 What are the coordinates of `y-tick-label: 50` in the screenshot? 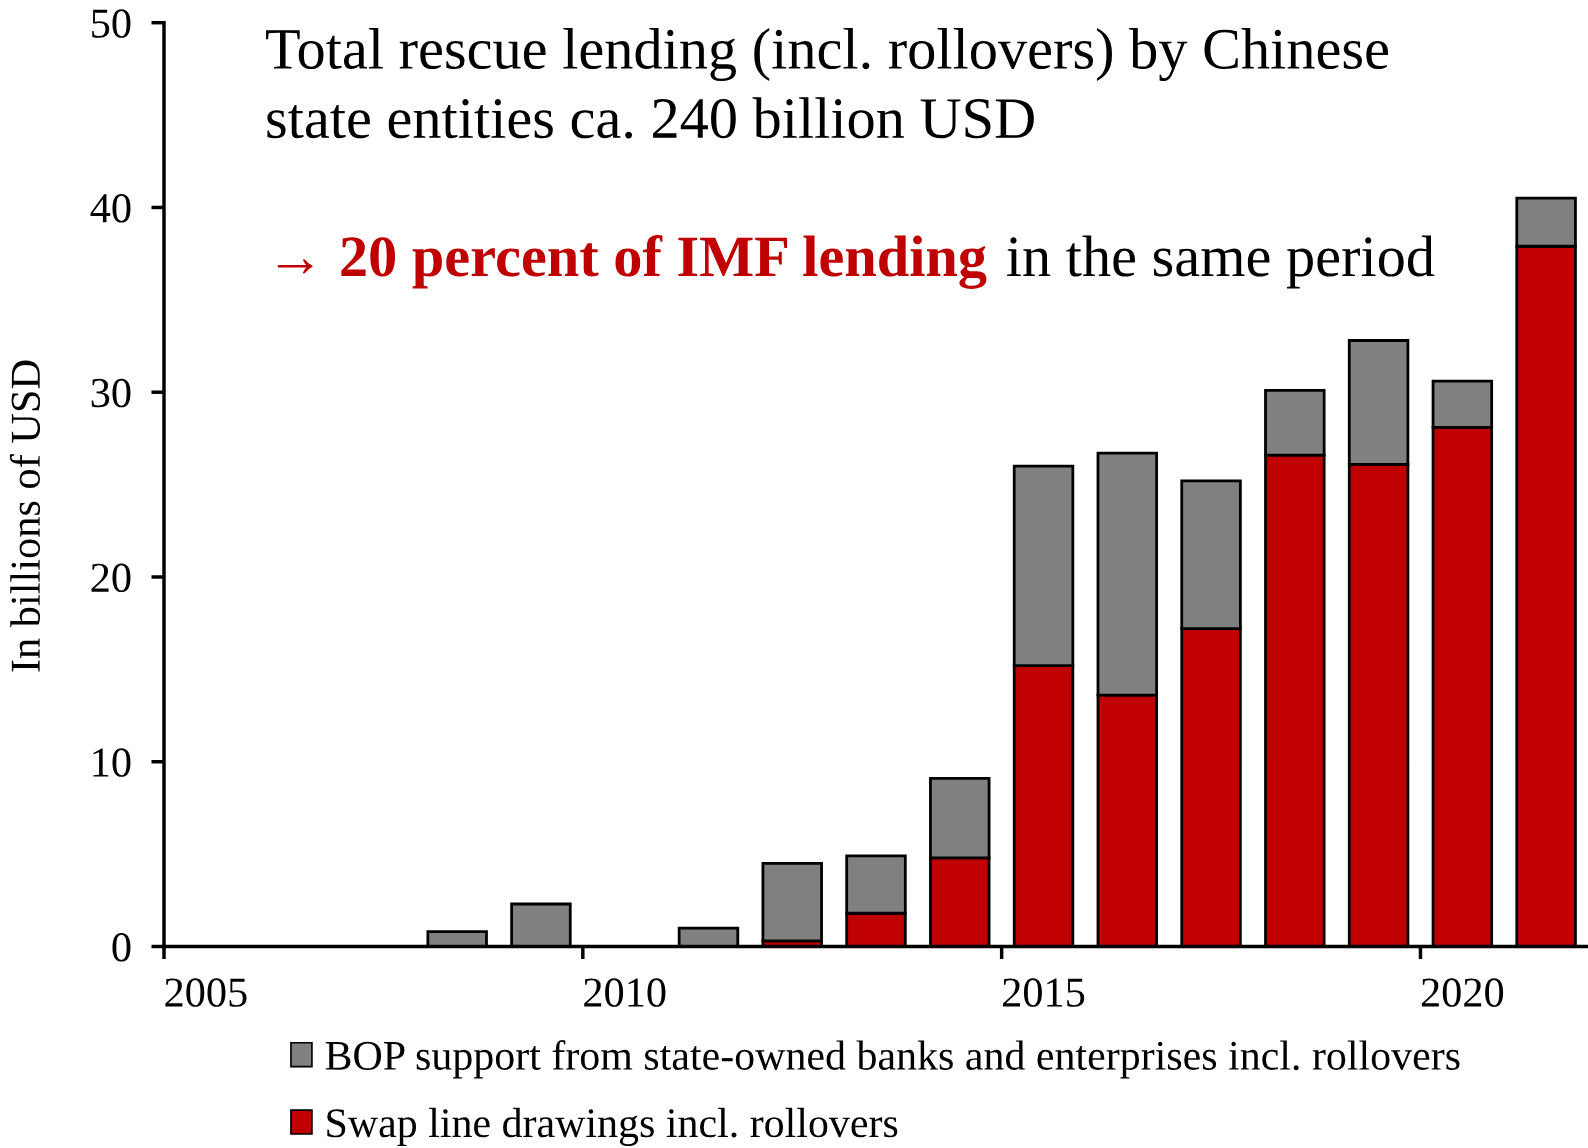 It's located at (111, 23).